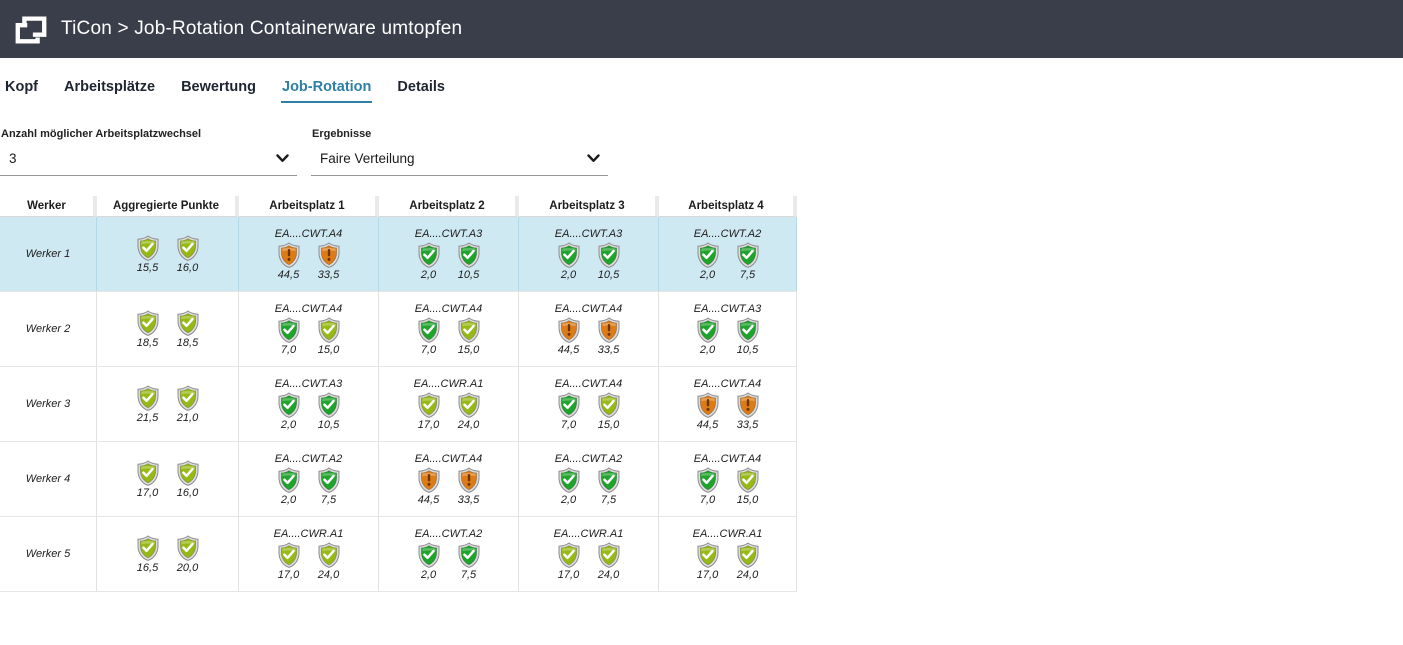 This screenshot has width=1403, height=645. Describe the element at coordinates (148, 162) in the screenshot. I see `arbeitsplatzwechsel-select: 3` at that location.